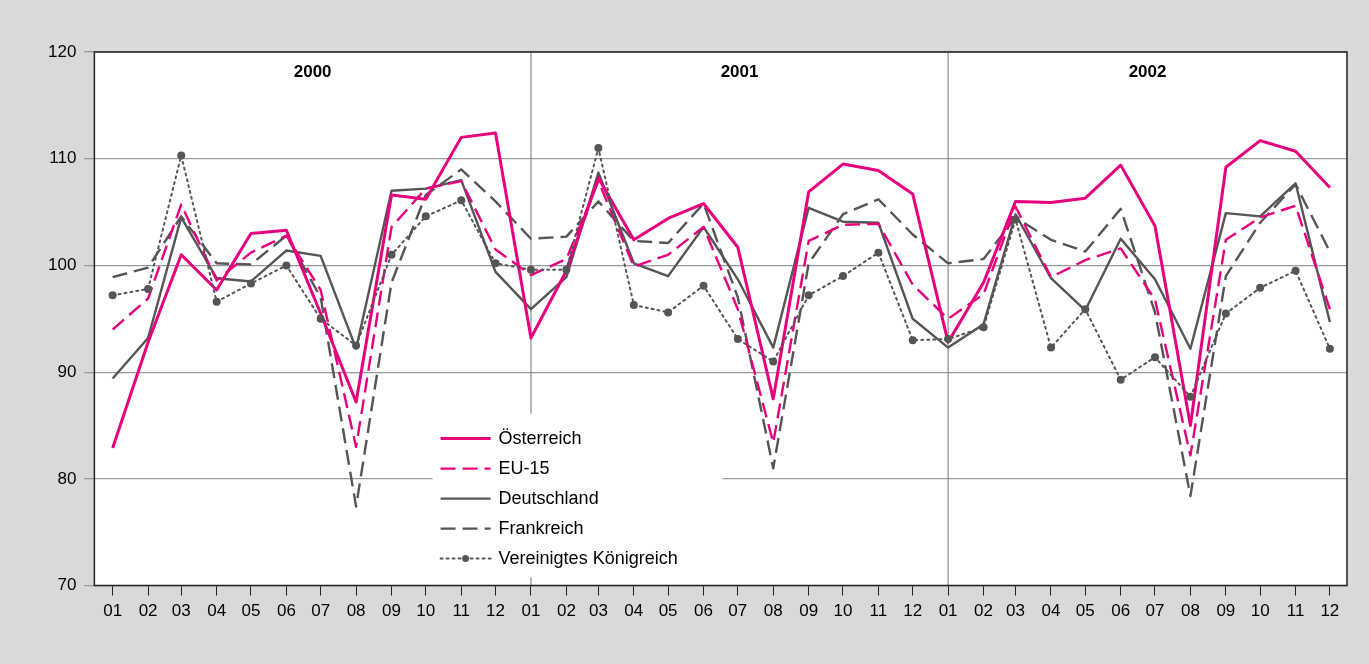  Describe the element at coordinates (739, 71) in the screenshot. I see `annotation: 2001` at that location.